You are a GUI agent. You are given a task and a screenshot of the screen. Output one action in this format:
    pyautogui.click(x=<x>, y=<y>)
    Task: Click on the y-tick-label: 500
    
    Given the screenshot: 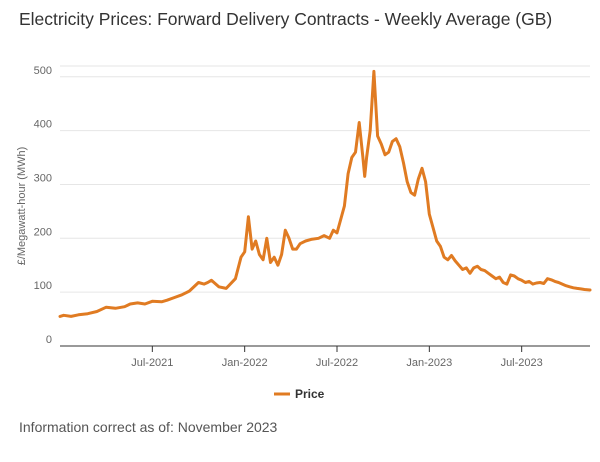 What is the action you would take?
    pyautogui.click(x=43, y=71)
    